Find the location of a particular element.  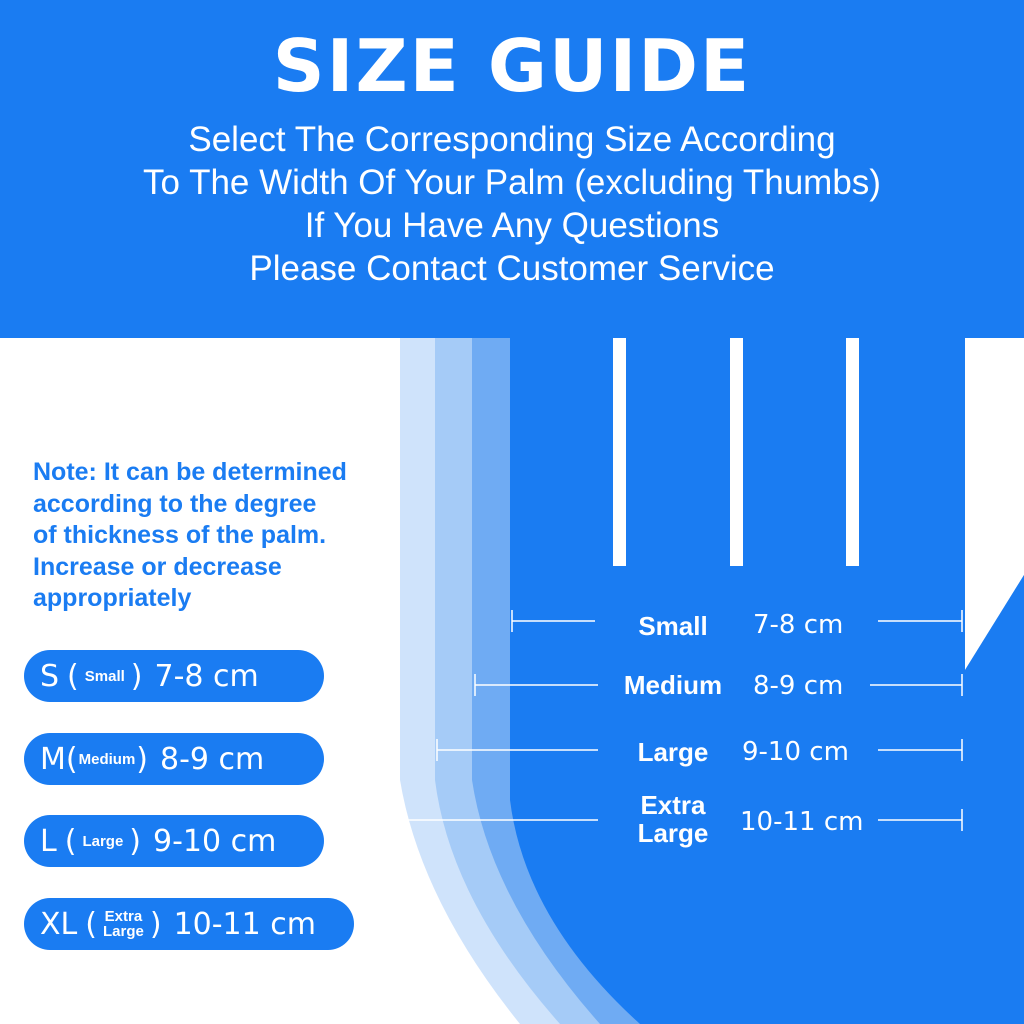

hand-label-xl: Extra Large is located at coordinates (673, 819).